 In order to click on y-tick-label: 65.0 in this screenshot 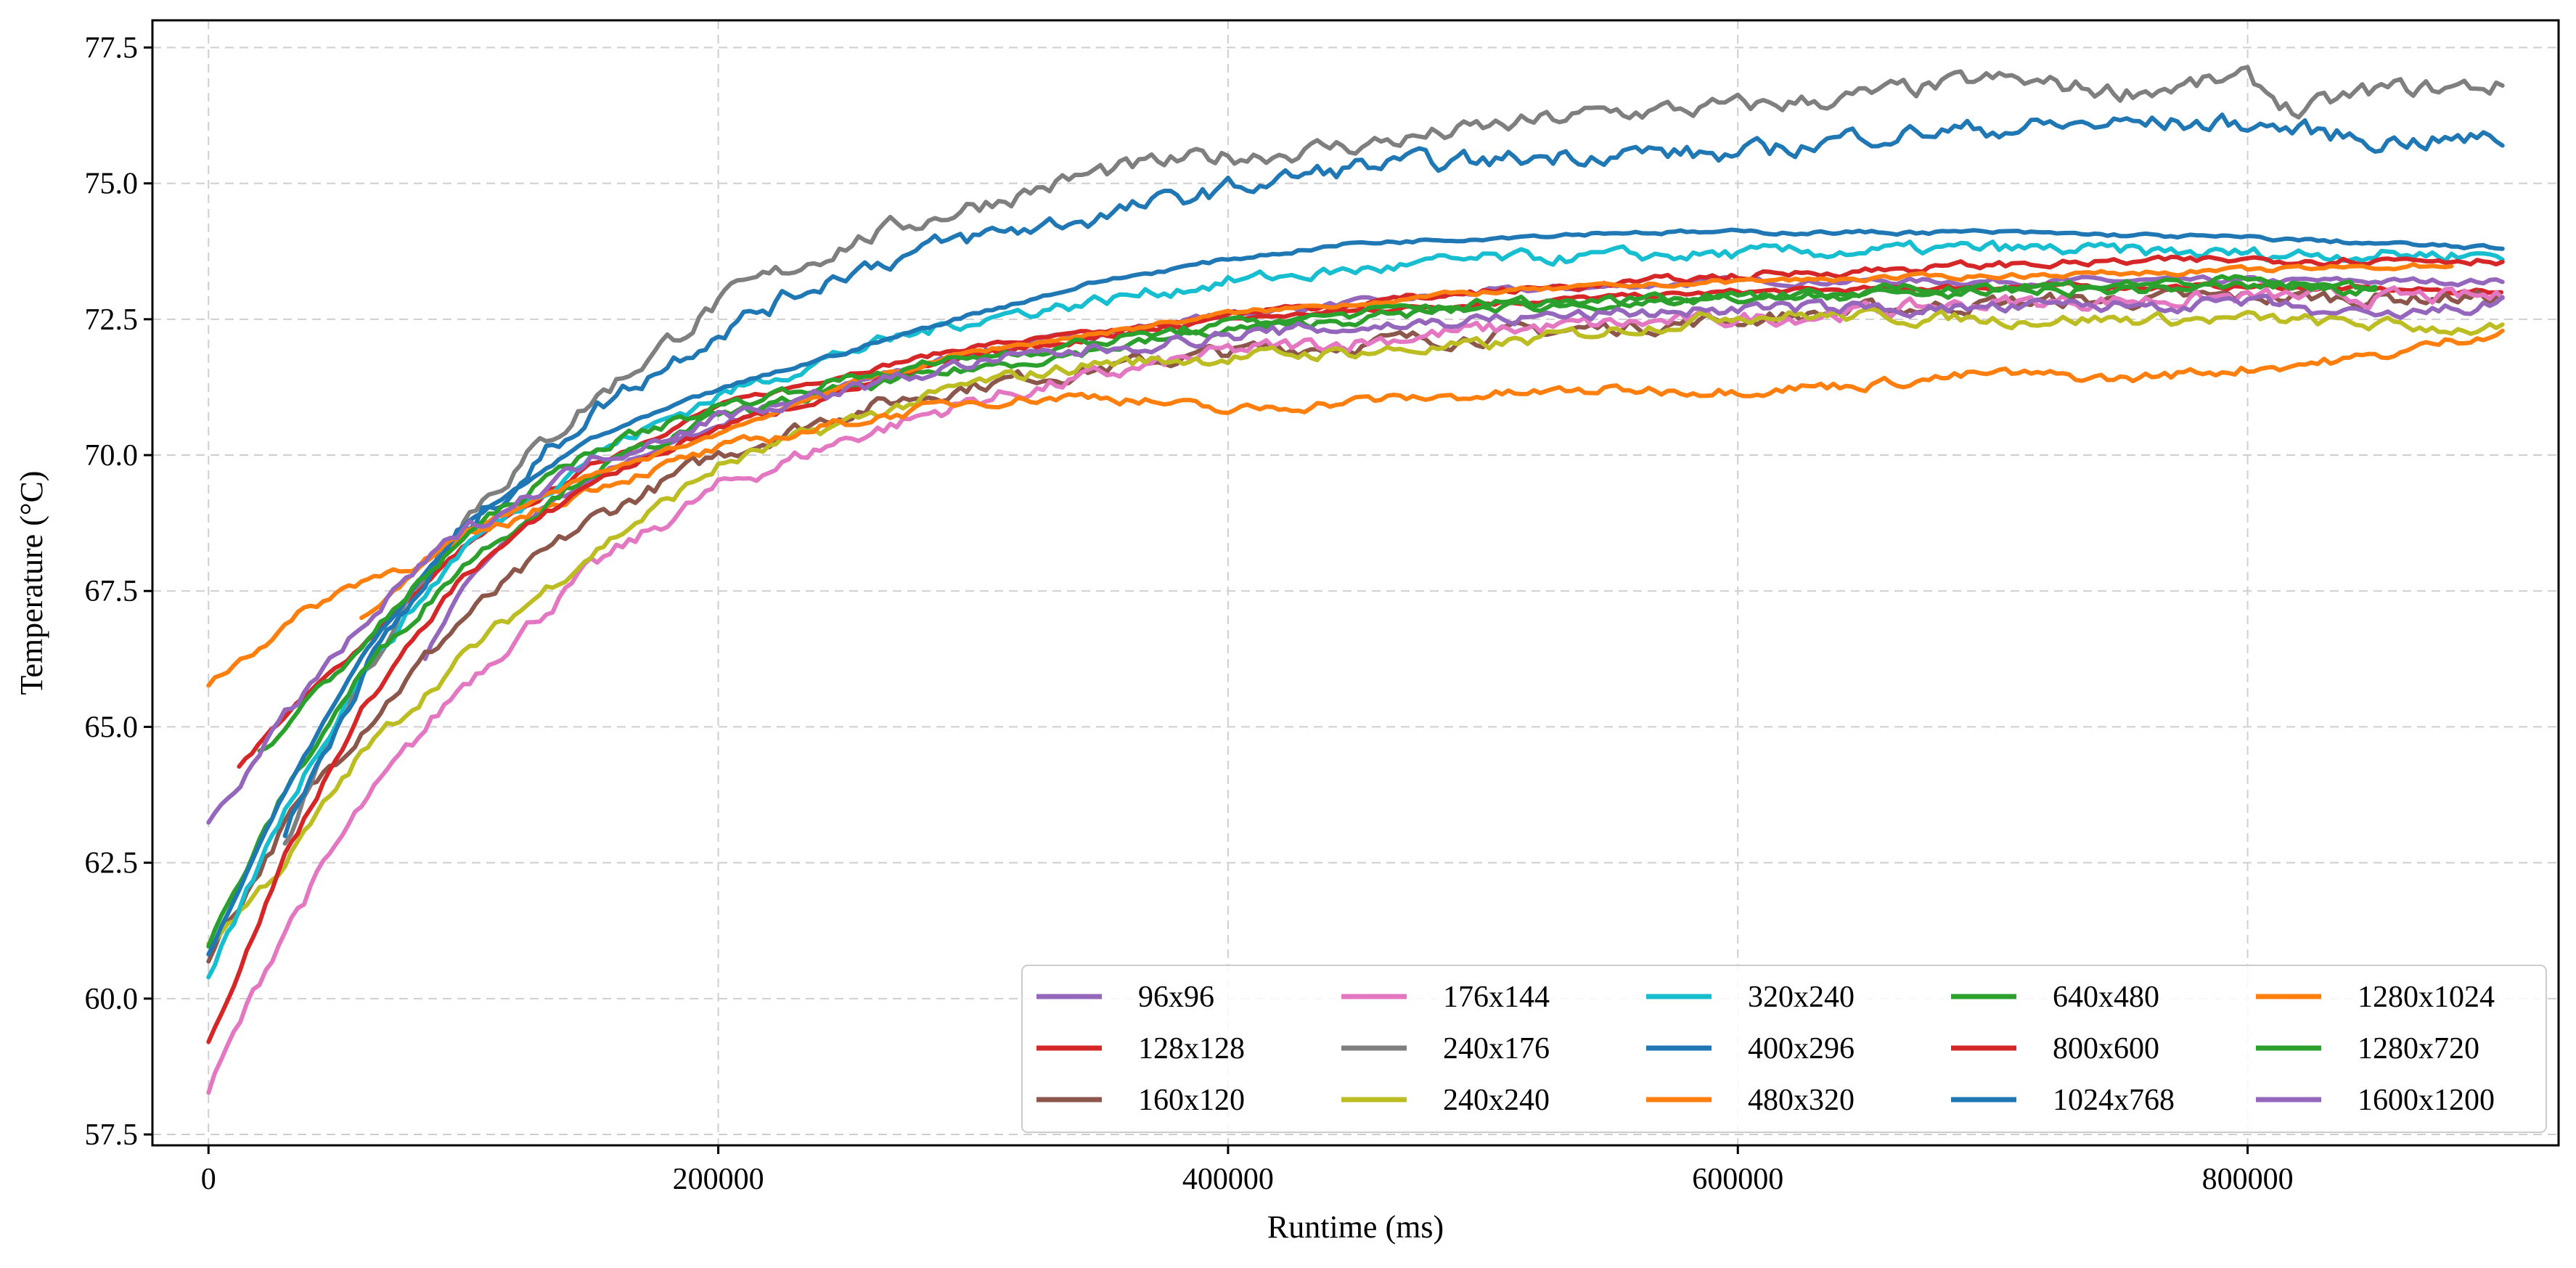, I will do `click(112, 727)`.